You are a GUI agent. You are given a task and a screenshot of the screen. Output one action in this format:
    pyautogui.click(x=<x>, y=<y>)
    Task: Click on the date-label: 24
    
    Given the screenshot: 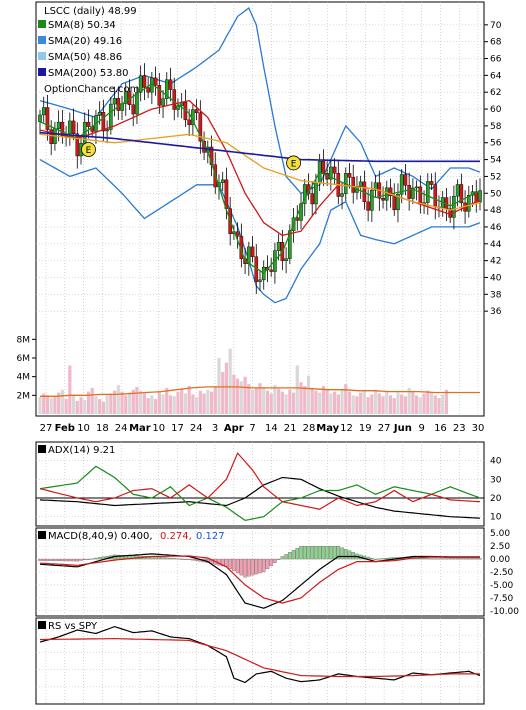 What is the action you would take?
    pyautogui.click(x=121, y=428)
    